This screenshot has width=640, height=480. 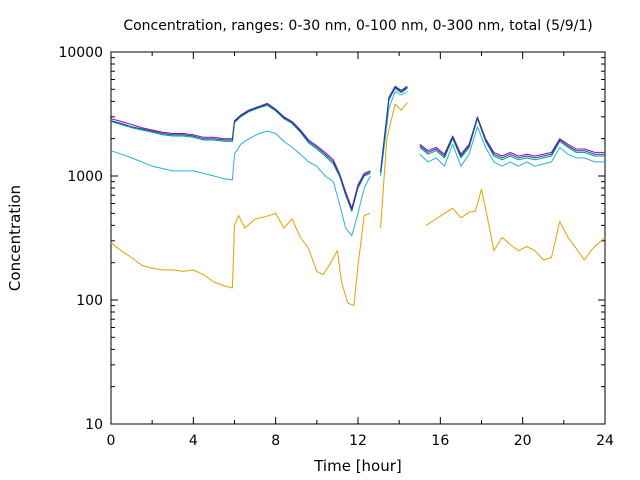 What do you see at coordinates (357, 466) in the screenshot?
I see `x-axis-label: Time [hour]` at bounding box center [357, 466].